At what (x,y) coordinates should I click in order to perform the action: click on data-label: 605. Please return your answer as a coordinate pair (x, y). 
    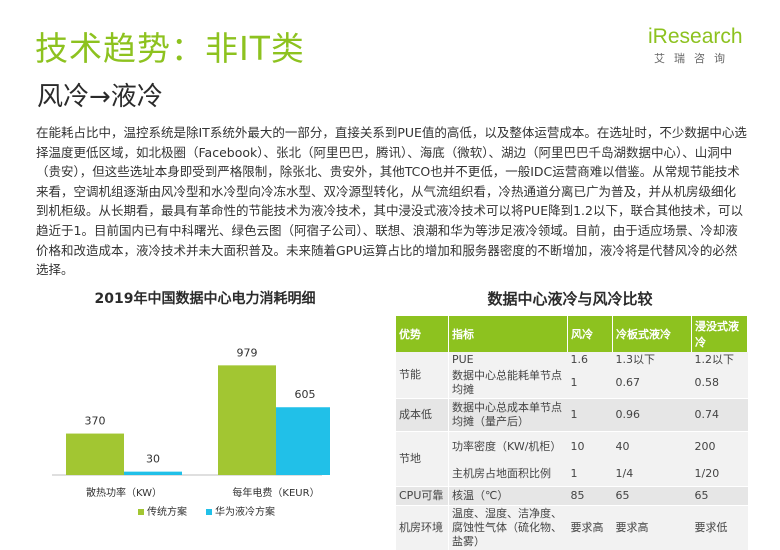
    Looking at the image, I should click on (305, 394).